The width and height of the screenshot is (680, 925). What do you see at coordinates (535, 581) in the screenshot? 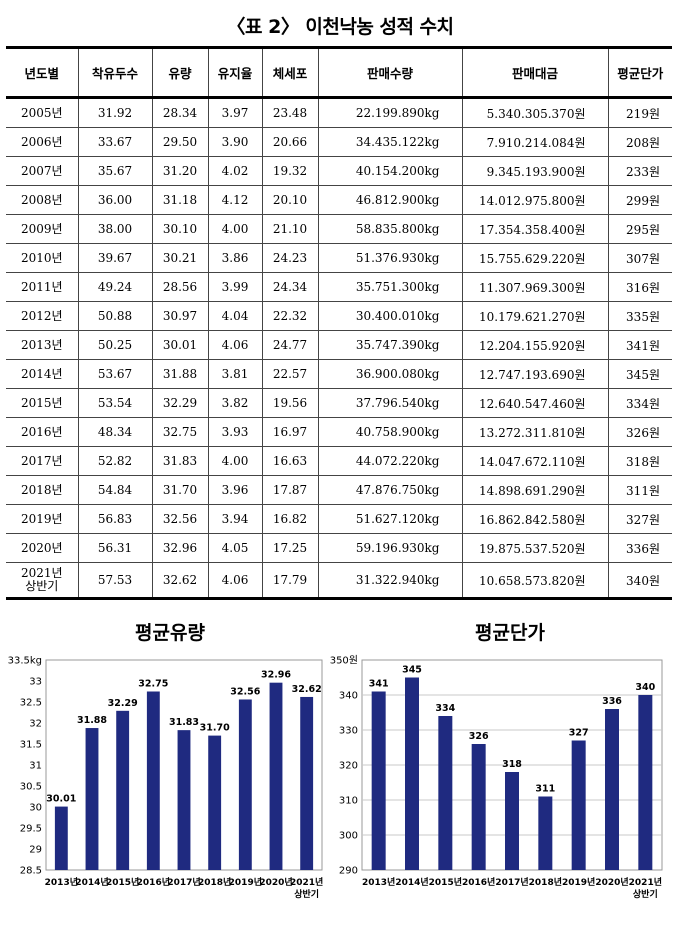
I see `cell-sales-amount: 10.658.573.820원` at bounding box center [535, 581].